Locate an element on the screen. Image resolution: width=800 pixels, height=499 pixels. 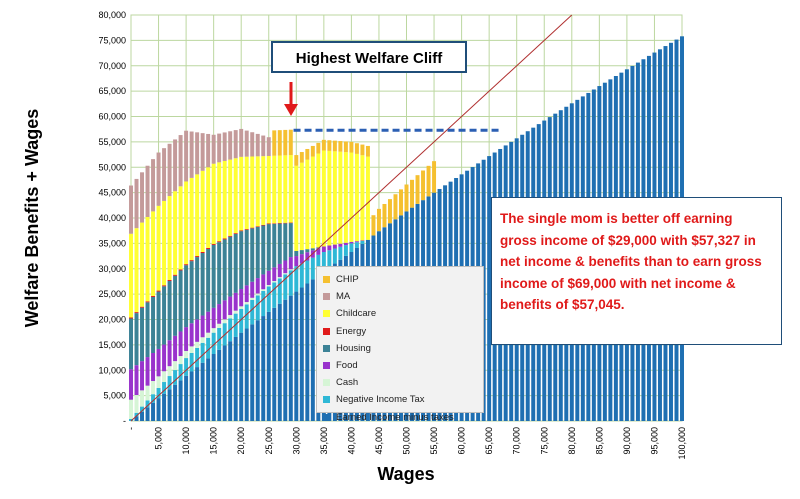
y-tick-label: 15,000 is located at coordinates (112, 345).